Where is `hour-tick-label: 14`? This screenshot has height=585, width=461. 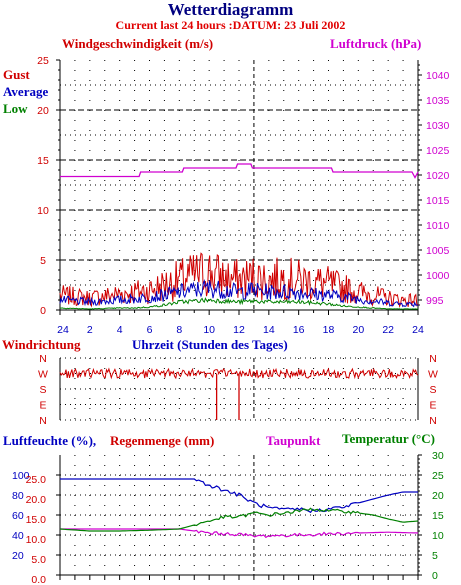 hour-tick-label: 14 is located at coordinates (269, 330).